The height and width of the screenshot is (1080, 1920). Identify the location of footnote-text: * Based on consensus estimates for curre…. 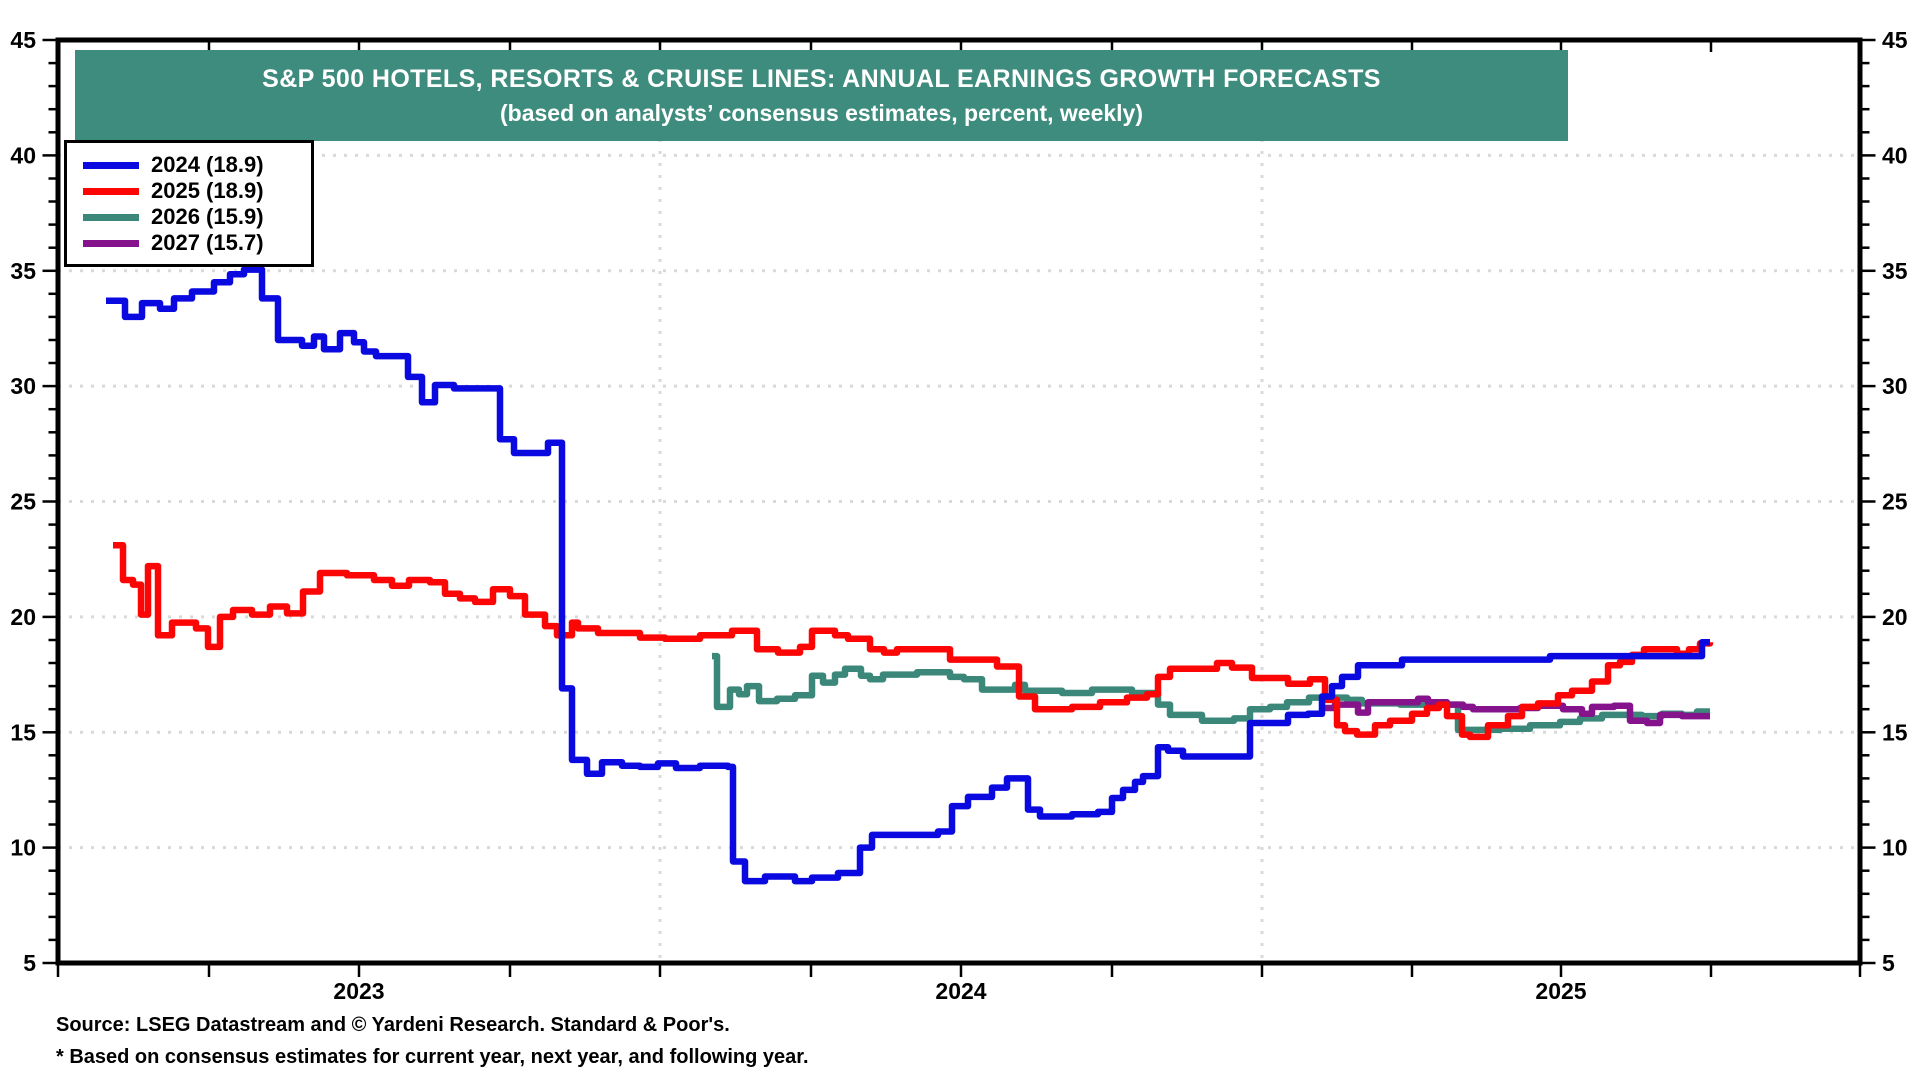
(432, 1057).